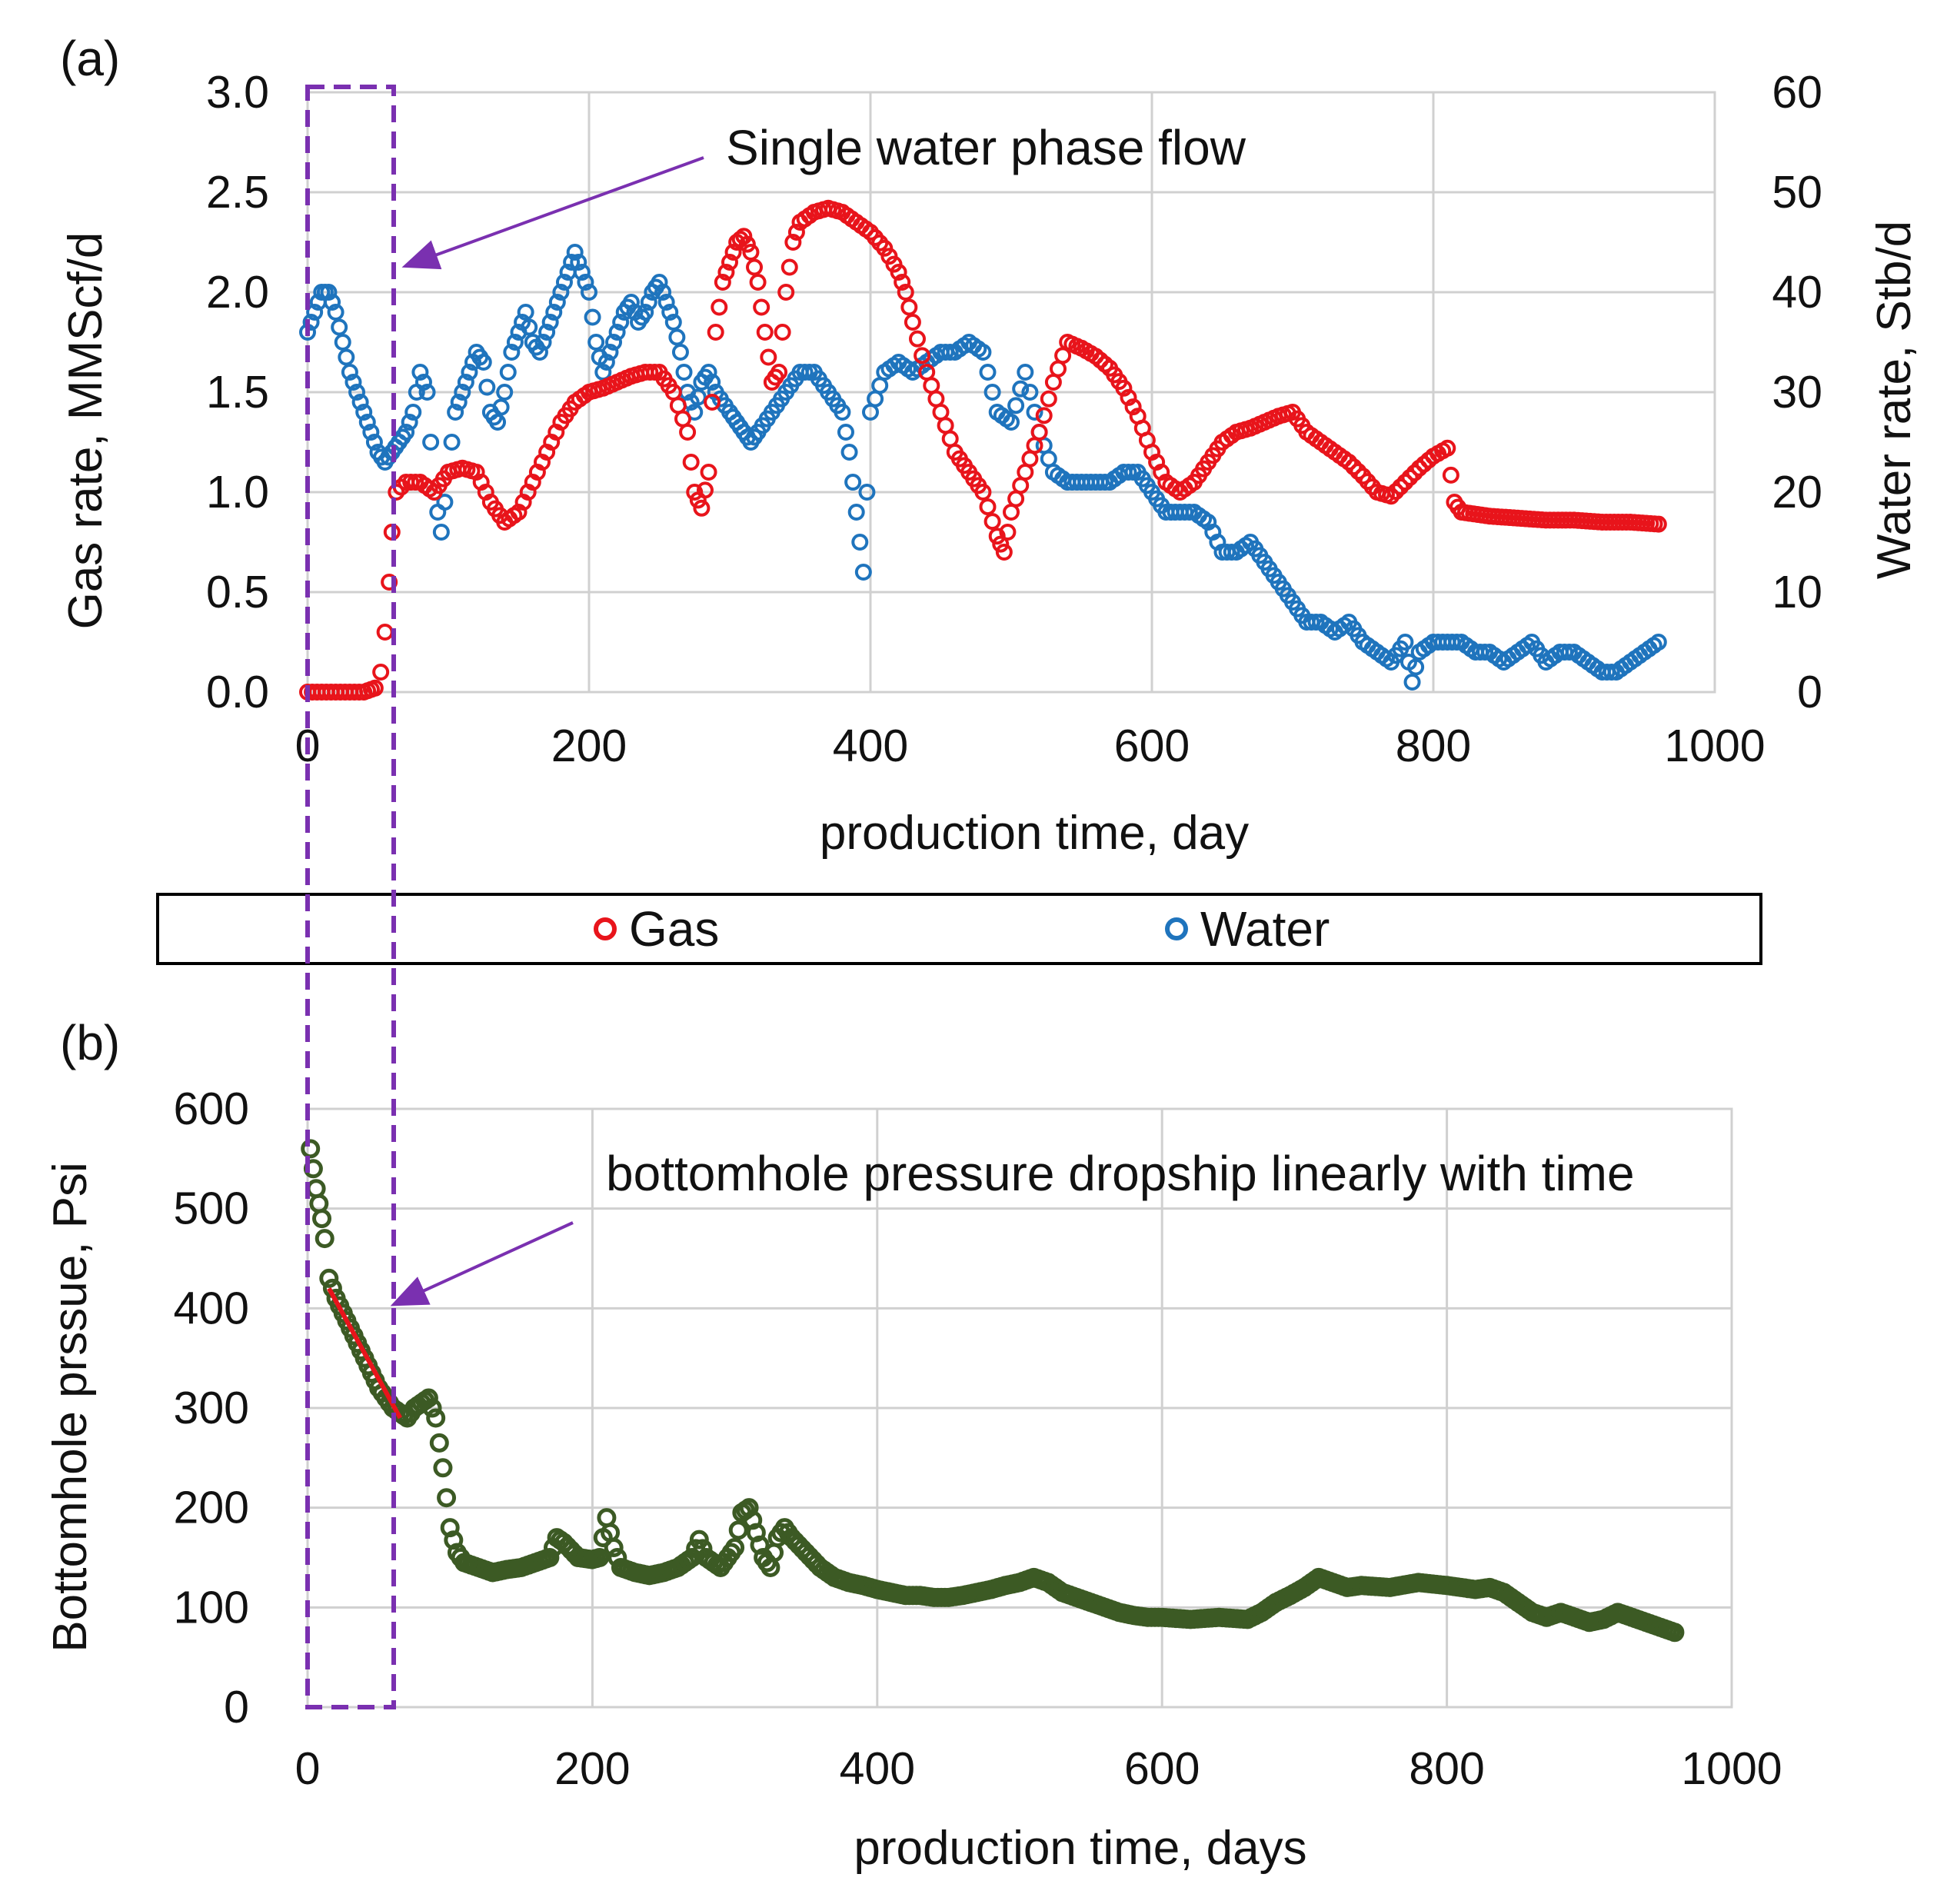  I want to click on chart-b-y-tick-label: 100, so click(211, 1607).